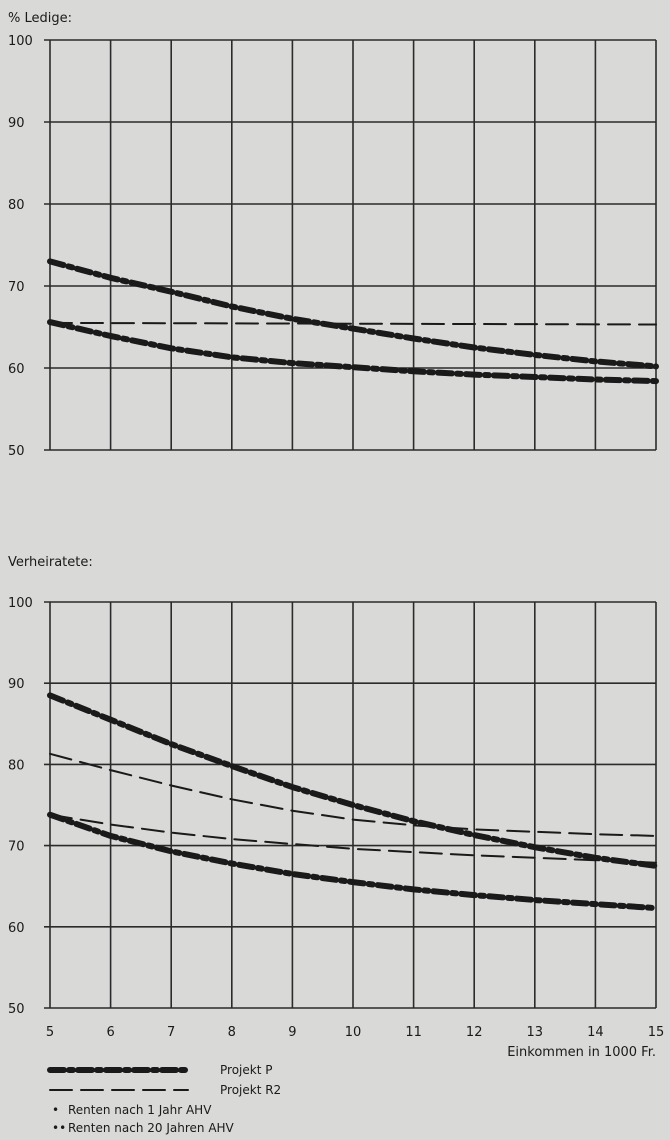  I want to click on footnote-label: Renten nach 20 Jahren AHV, so click(151, 1128).